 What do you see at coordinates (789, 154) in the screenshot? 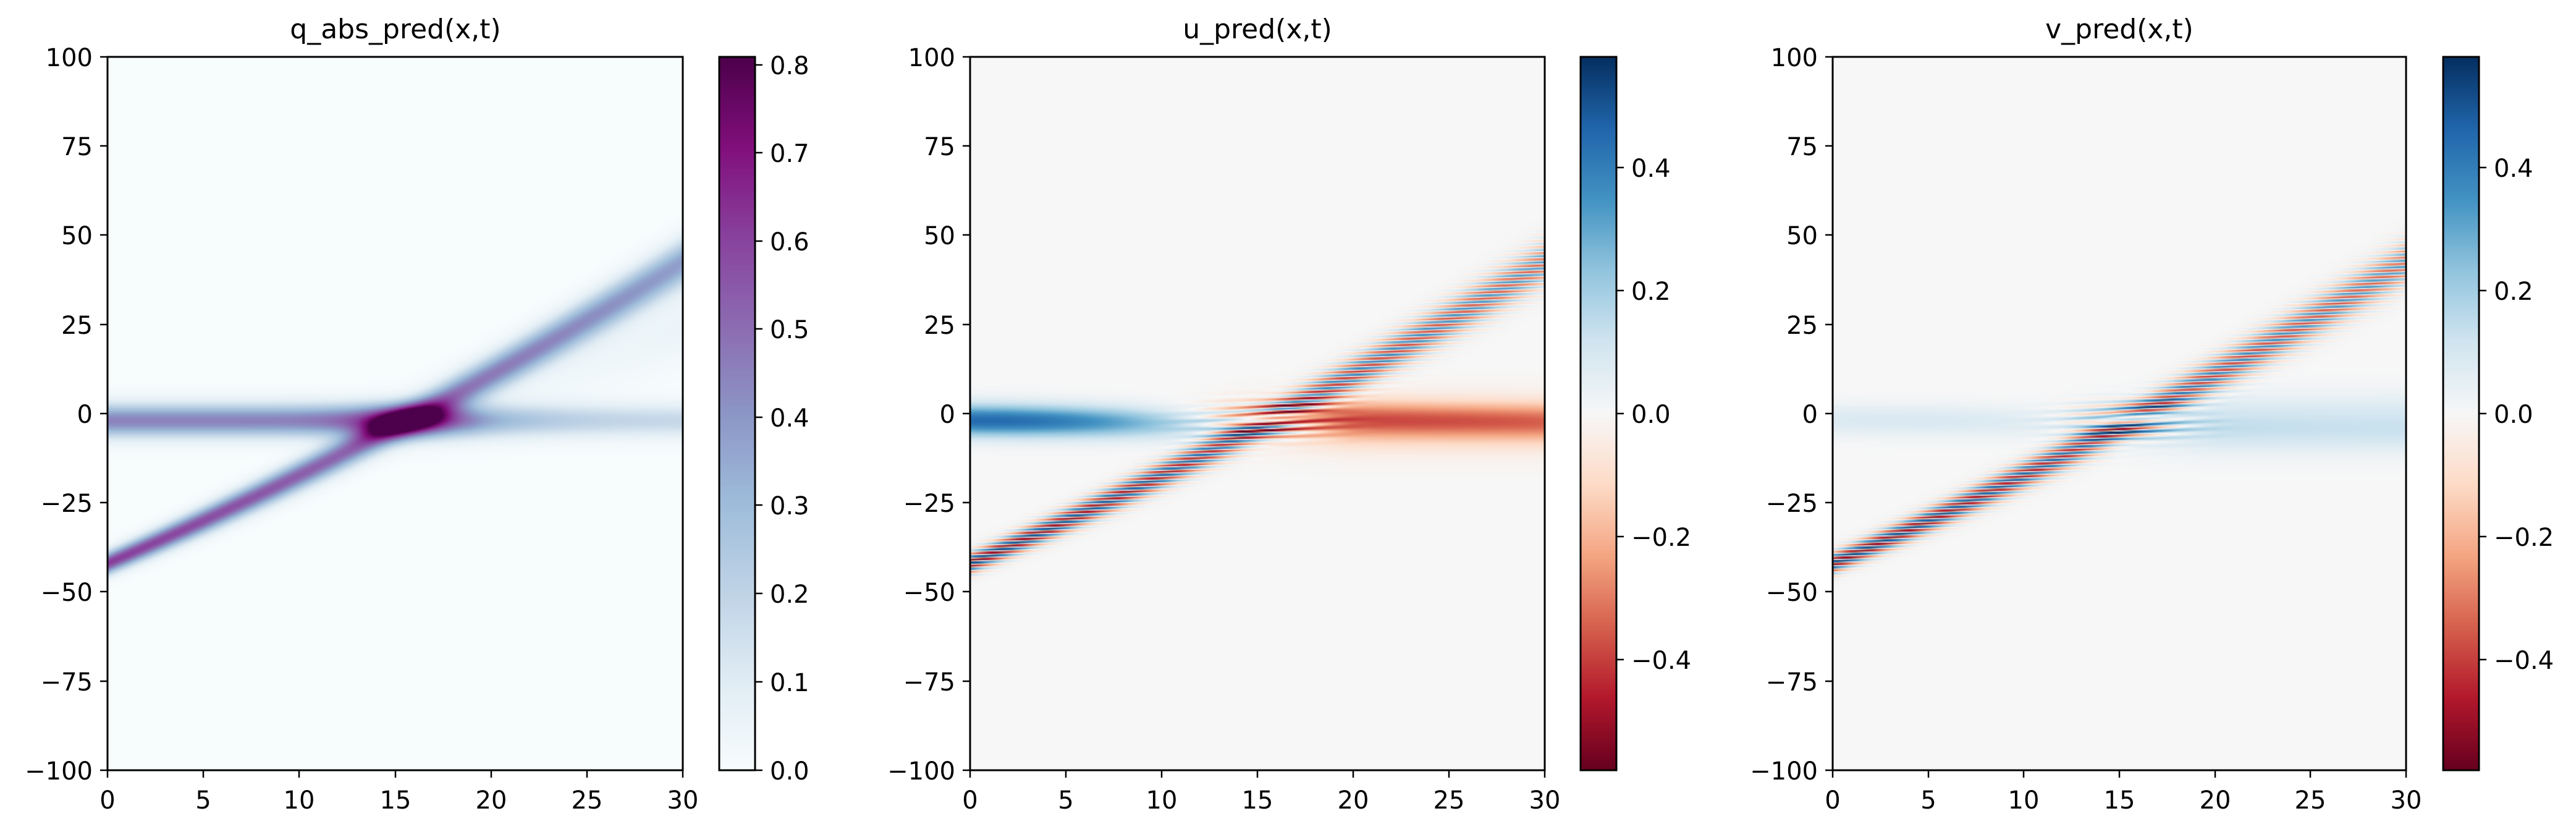
I see `colorbar-tick-label: 0.7` at bounding box center [789, 154].